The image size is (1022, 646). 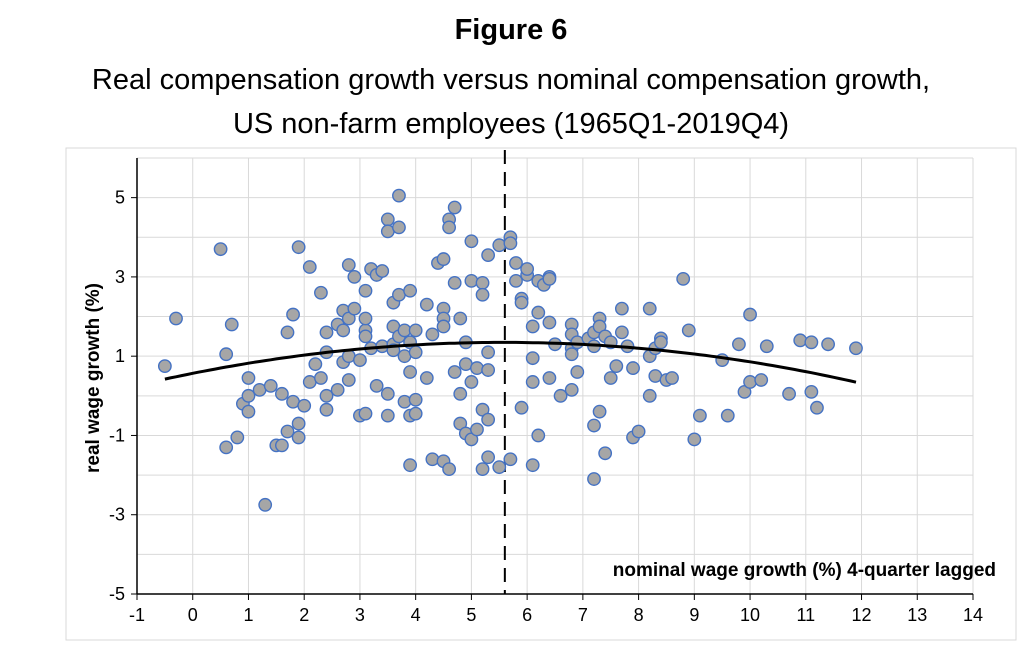 What do you see at coordinates (527, 615) in the screenshot?
I see `x-tick-label: 6` at bounding box center [527, 615].